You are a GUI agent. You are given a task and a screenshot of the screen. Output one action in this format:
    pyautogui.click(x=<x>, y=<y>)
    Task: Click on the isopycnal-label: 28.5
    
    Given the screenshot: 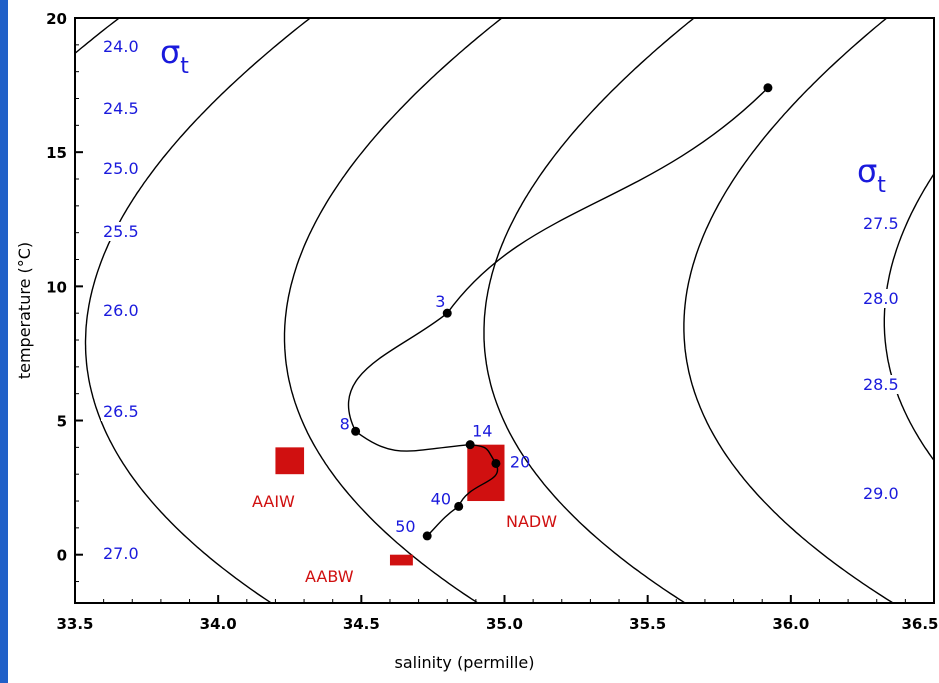 What is the action you would take?
    pyautogui.click(x=881, y=384)
    